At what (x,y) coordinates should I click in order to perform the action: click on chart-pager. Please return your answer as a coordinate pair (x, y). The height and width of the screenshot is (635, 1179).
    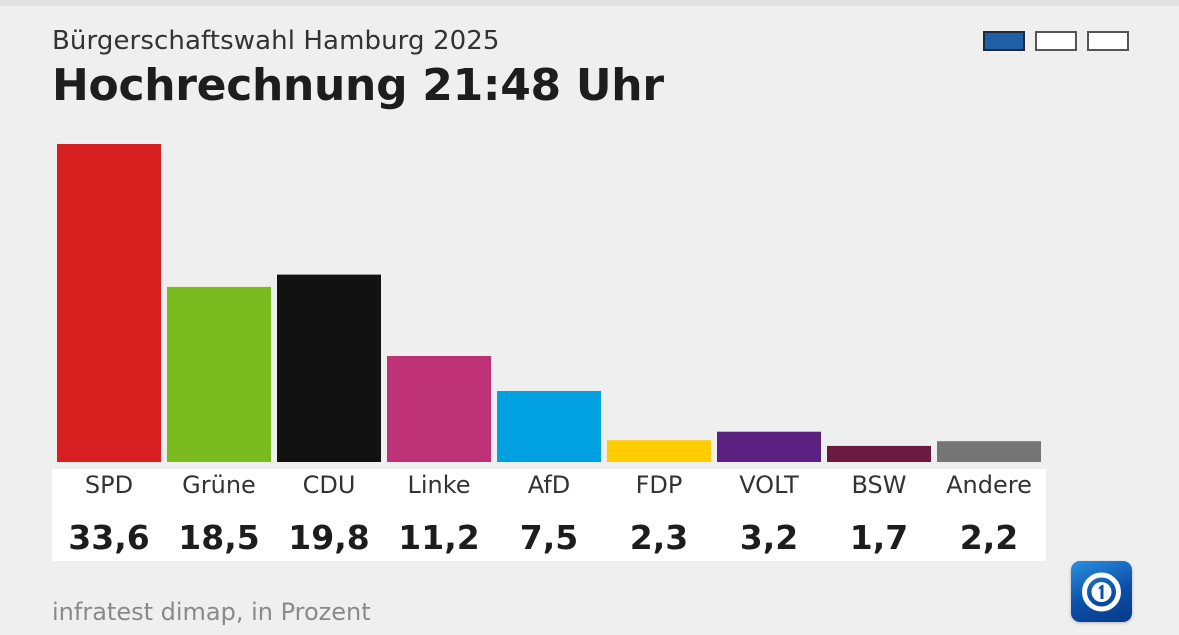
    Looking at the image, I should click on (1056, 41).